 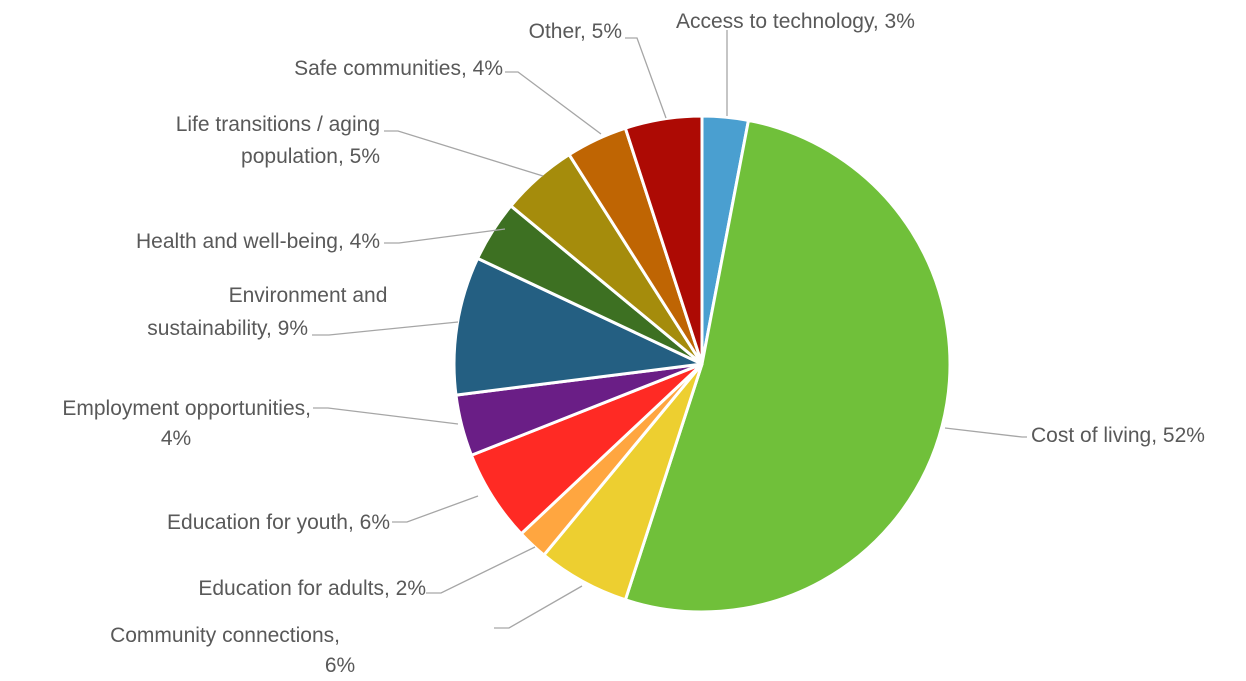 What do you see at coordinates (186, 423) in the screenshot?
I see `data-label-employment-opportunities: Employment opportunities, 4%` at bounding box center [186, 423].